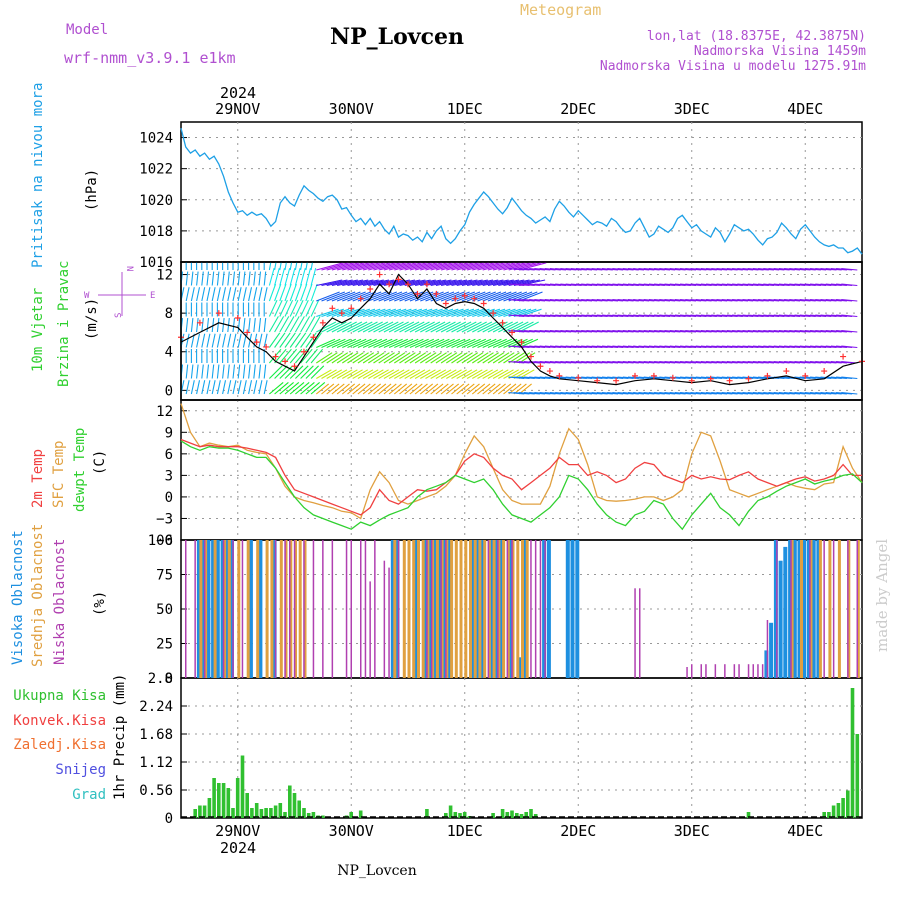 The height and width of the screenshot is (900, 900). I want to click on panel-3-ytick-label: 25, so click(164, 645).